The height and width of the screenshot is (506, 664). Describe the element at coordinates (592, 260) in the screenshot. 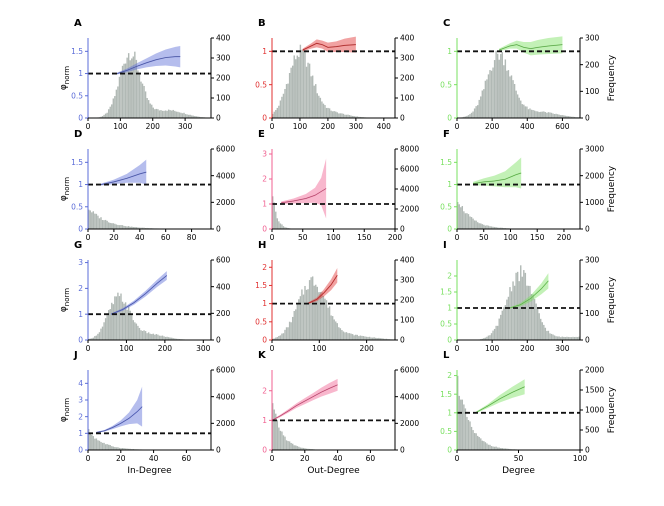

I see `rtick-label: 300` at that location.